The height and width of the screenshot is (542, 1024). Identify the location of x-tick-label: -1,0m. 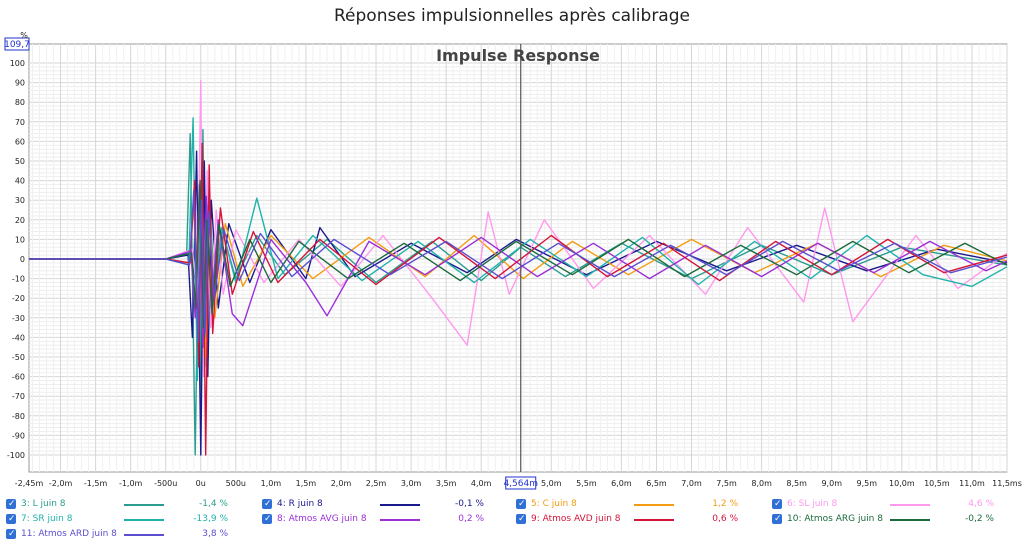
(131, 483).